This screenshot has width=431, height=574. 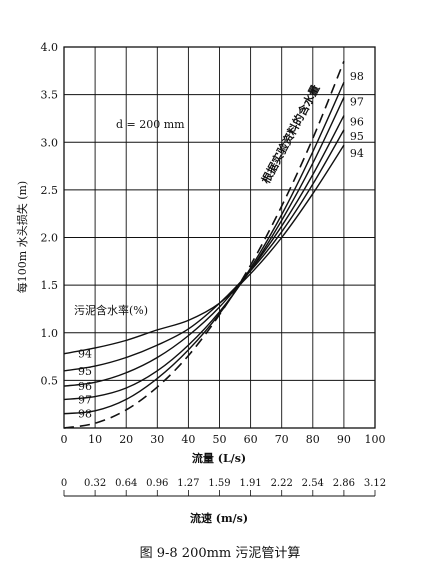 I want to click on x-tick-label: 0, so click(x=64, y=439).